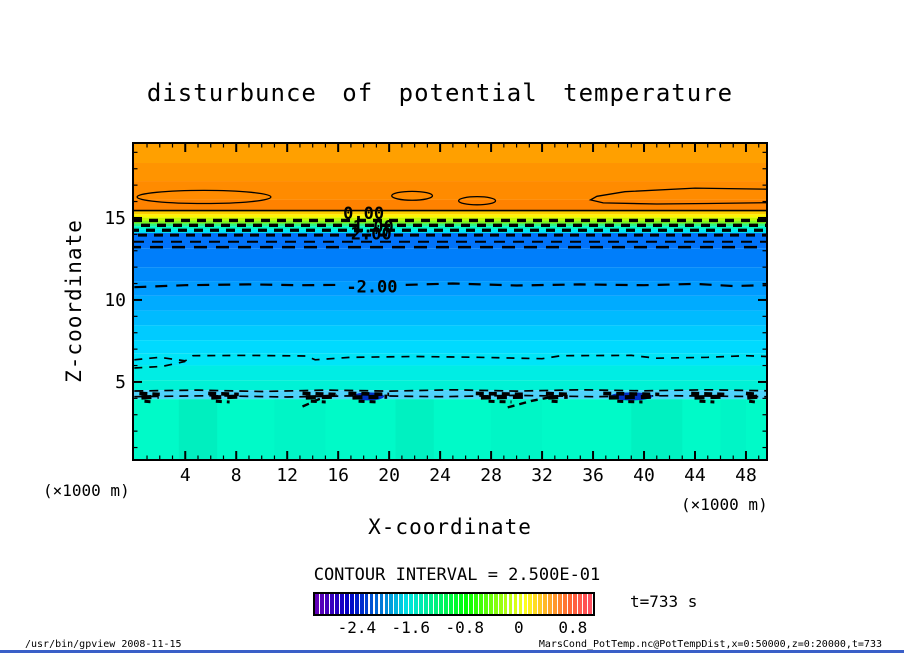 This screenshot has width=904, height=654. I want to click on x-axis-label: X-coordinate, so click(450, 527).